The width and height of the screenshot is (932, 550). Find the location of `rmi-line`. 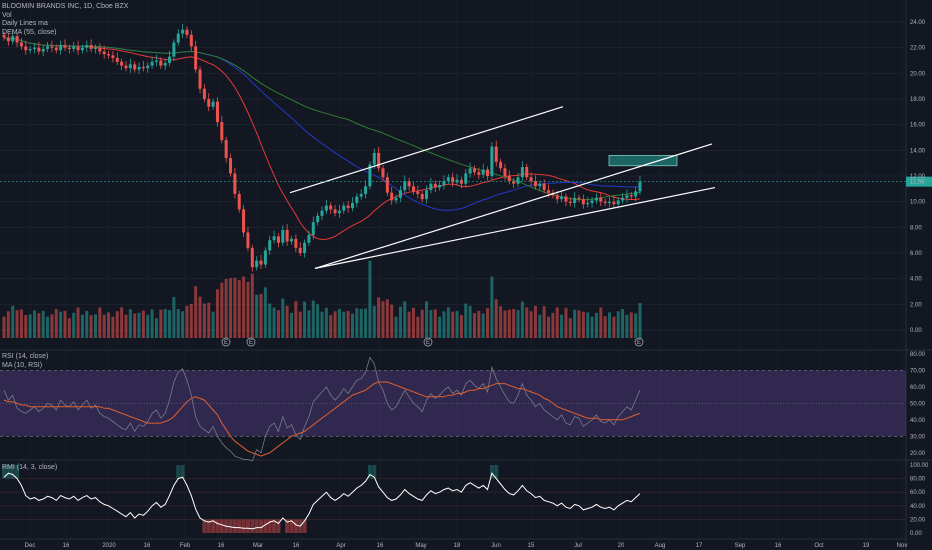

rmi-line is located at coordinates (322, 501).